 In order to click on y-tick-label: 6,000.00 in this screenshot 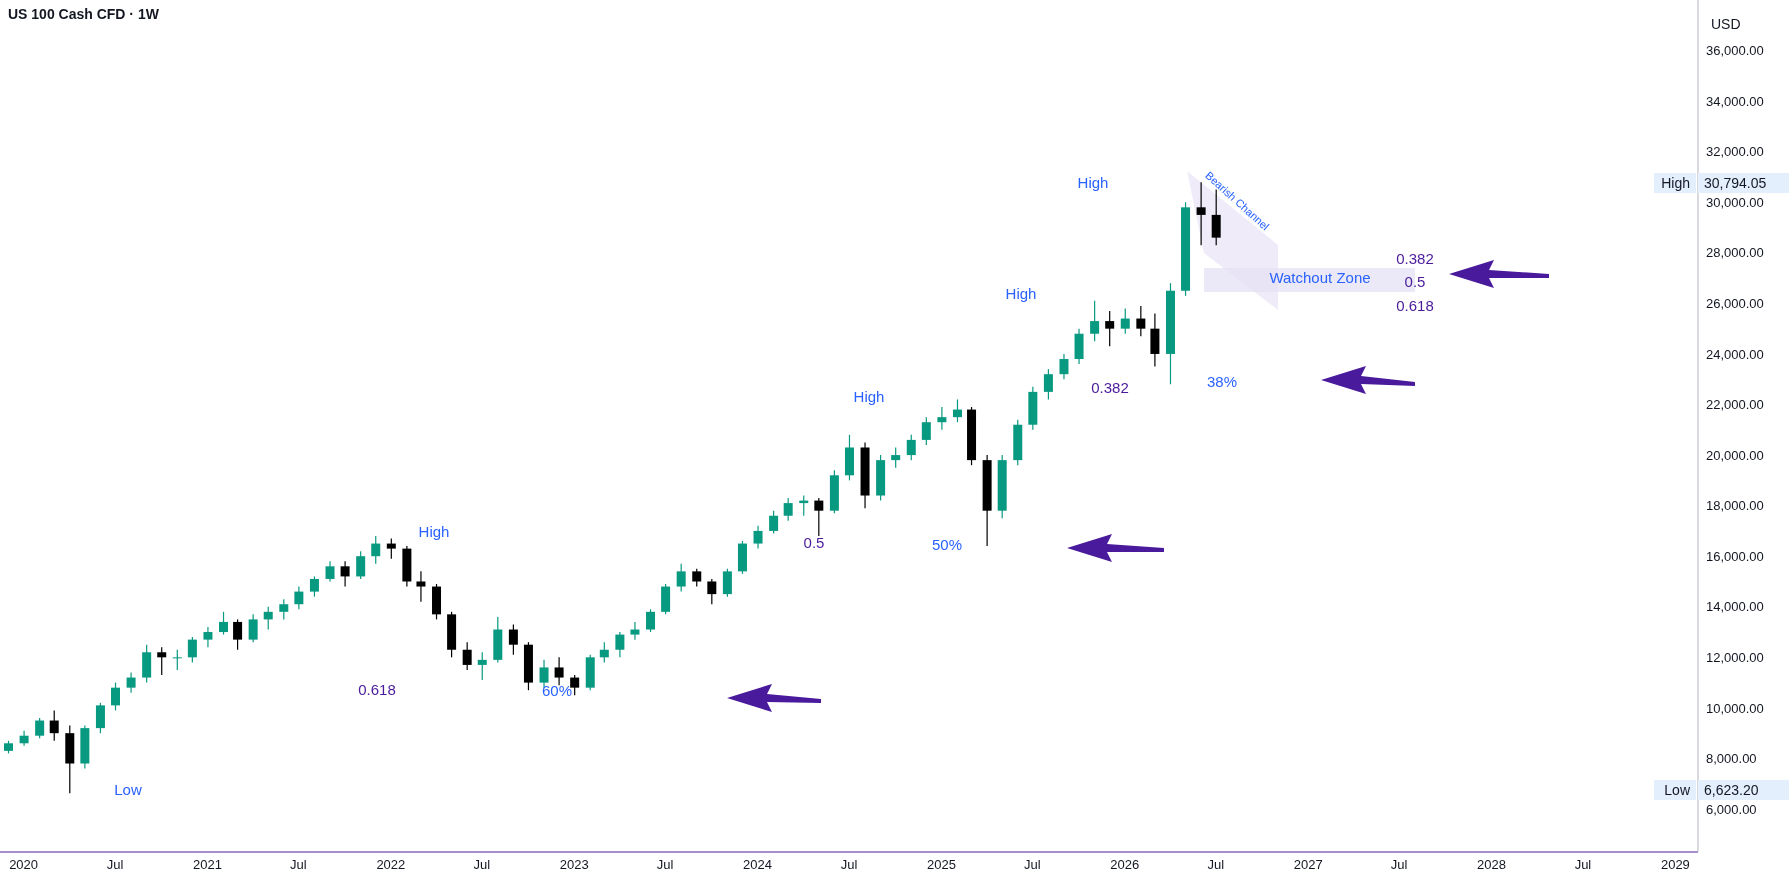, I will do `click(1731, 809)`.